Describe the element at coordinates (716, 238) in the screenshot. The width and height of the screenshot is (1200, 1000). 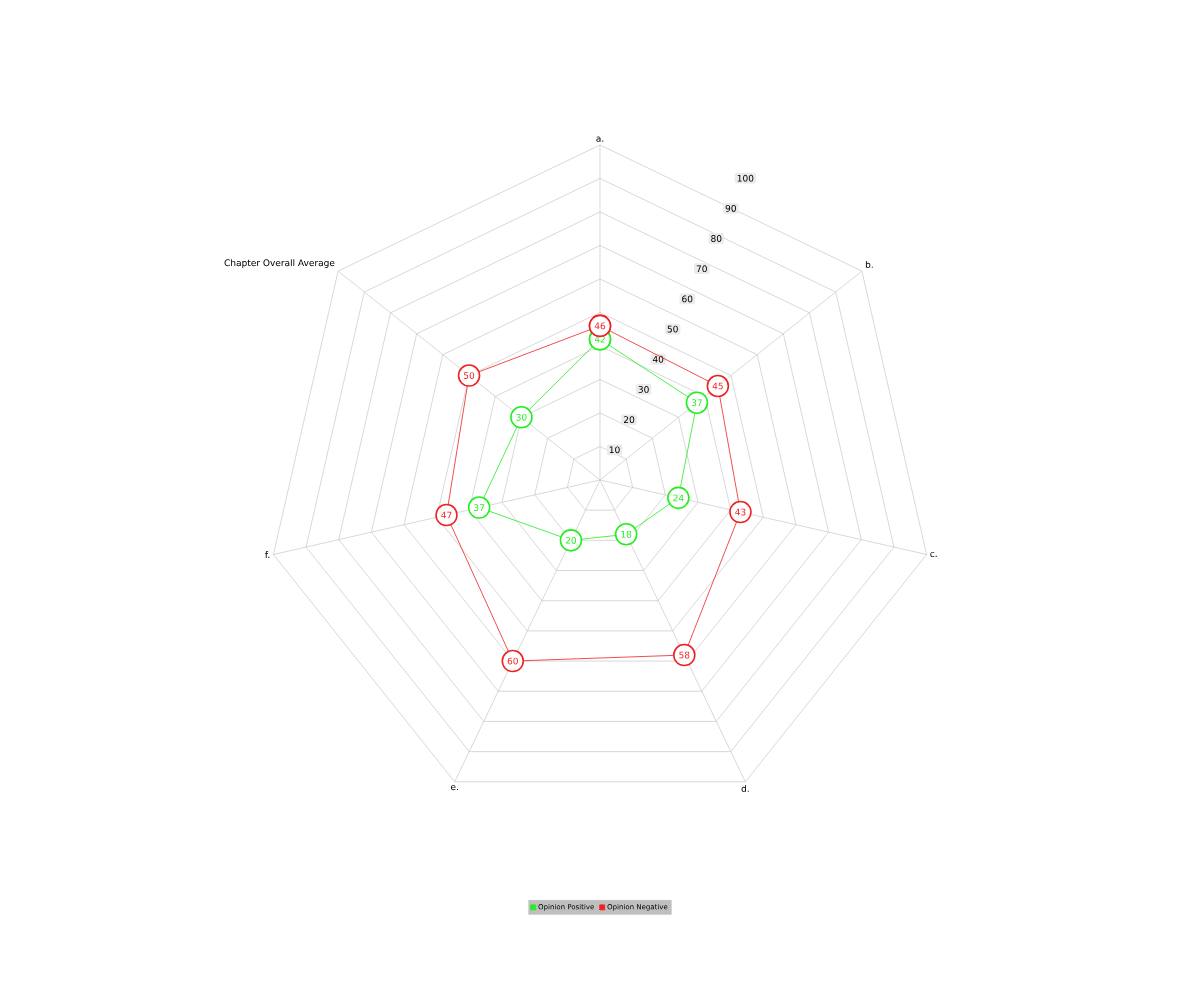
I see `y-tick-label: 80` at that location.